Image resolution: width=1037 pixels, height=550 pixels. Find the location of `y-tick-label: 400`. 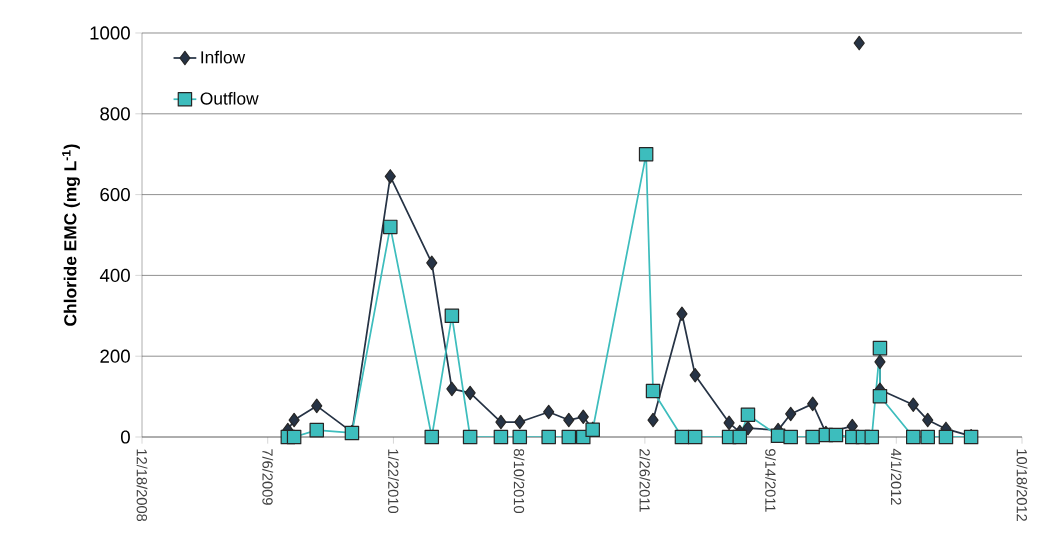

y-tick-label: 400 is located at coordinates (114, 275).